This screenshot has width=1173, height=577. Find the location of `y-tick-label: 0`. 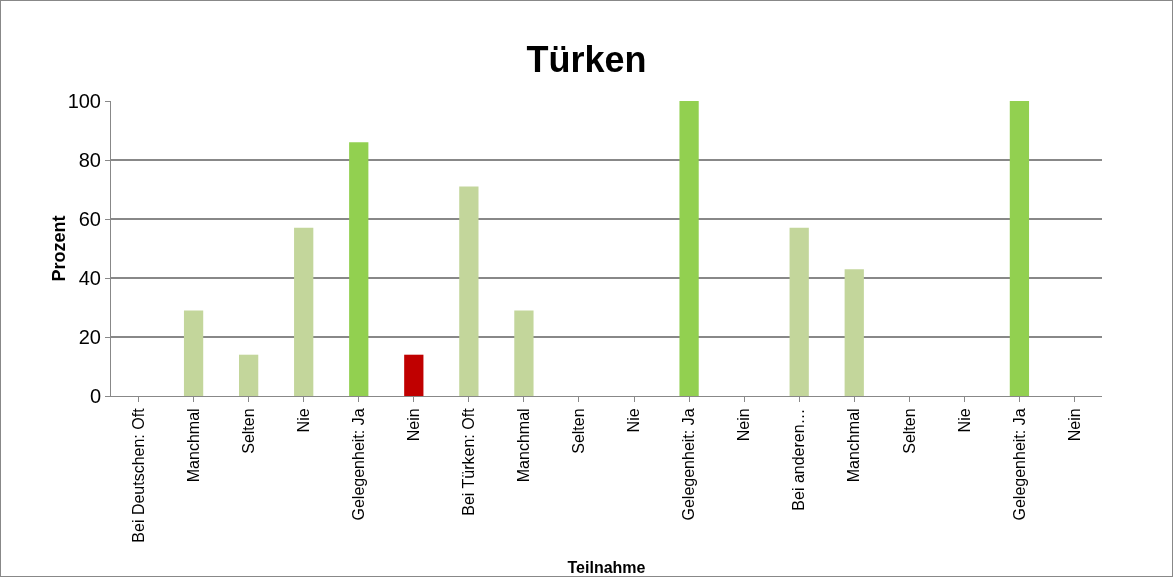

y-tick-label: 0 is located at coordinates (95, 396).